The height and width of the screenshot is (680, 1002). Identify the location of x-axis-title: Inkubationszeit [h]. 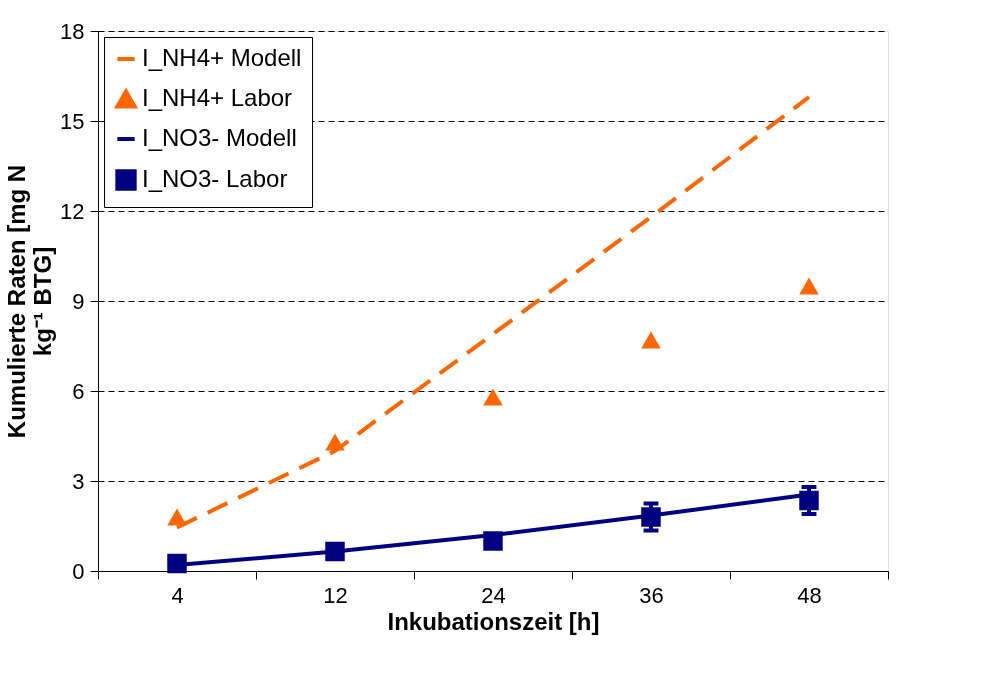
(493, 621).